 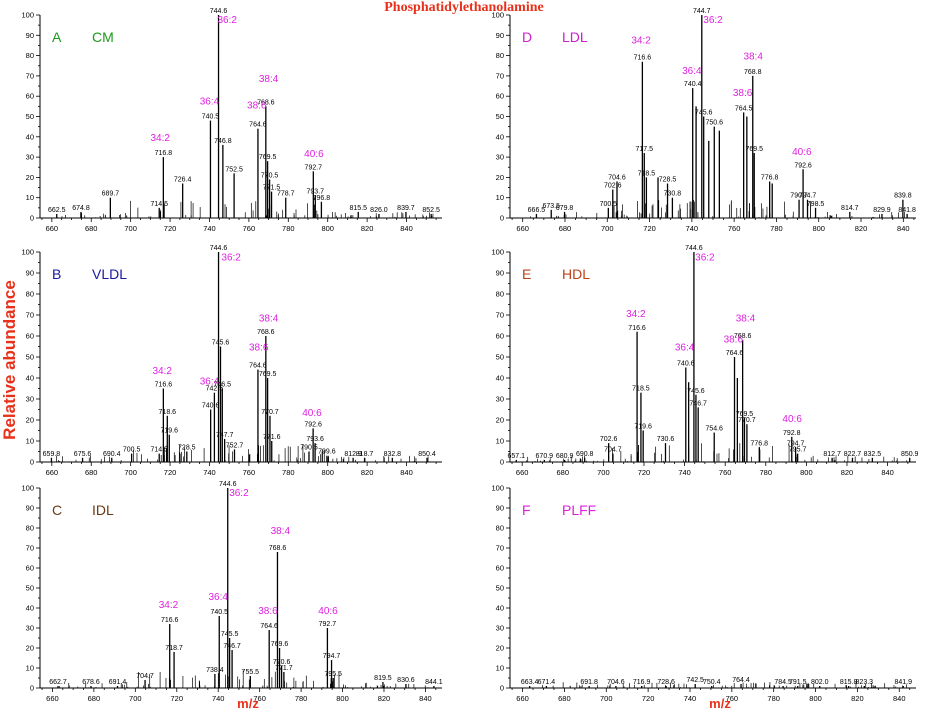 I want to click on peak-label: 793.6, so click(x=315, y=439).